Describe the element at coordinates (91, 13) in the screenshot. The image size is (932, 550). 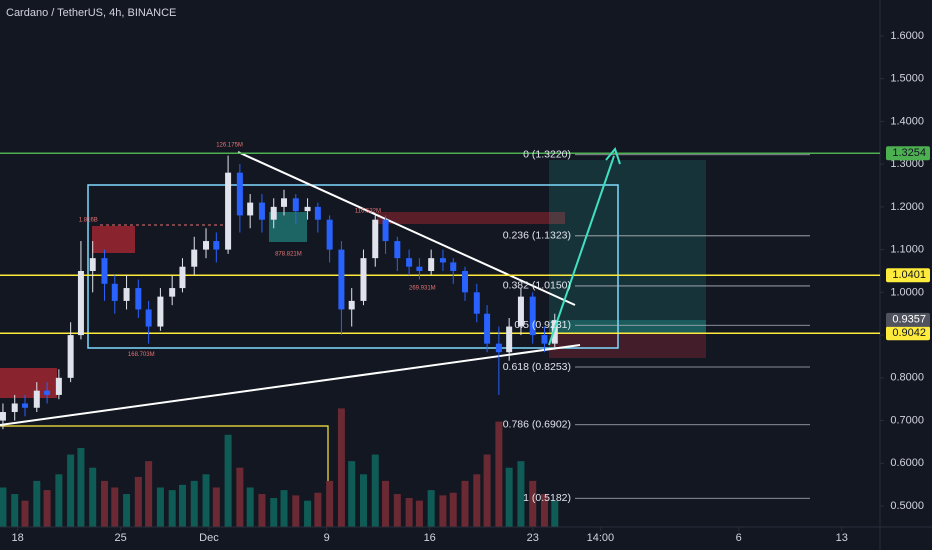
I see `chart-title: Cardano / TetherUS, 4h, BINANCE` at that location.